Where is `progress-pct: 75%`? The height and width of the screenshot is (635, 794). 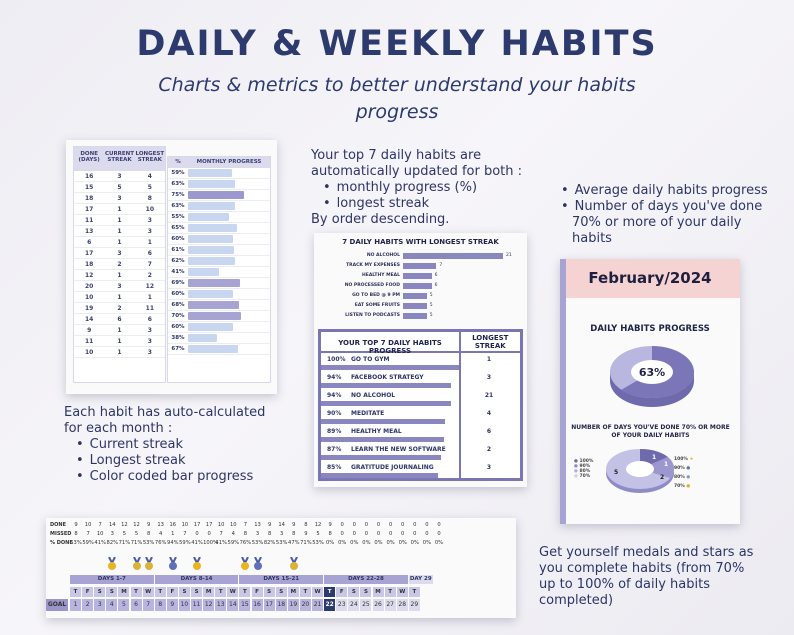 progress-pct: 75% is located at coordinates (178, 195).